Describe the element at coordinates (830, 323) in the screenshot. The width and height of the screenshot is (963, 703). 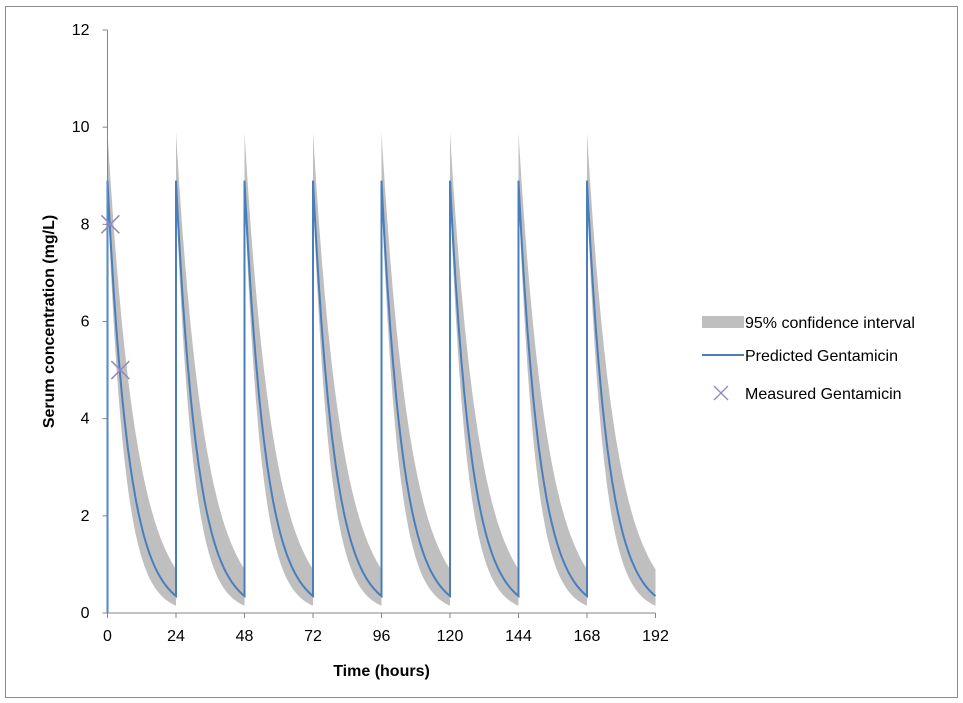
I see `legend-label-ci: 95% confidence interval` at that location.